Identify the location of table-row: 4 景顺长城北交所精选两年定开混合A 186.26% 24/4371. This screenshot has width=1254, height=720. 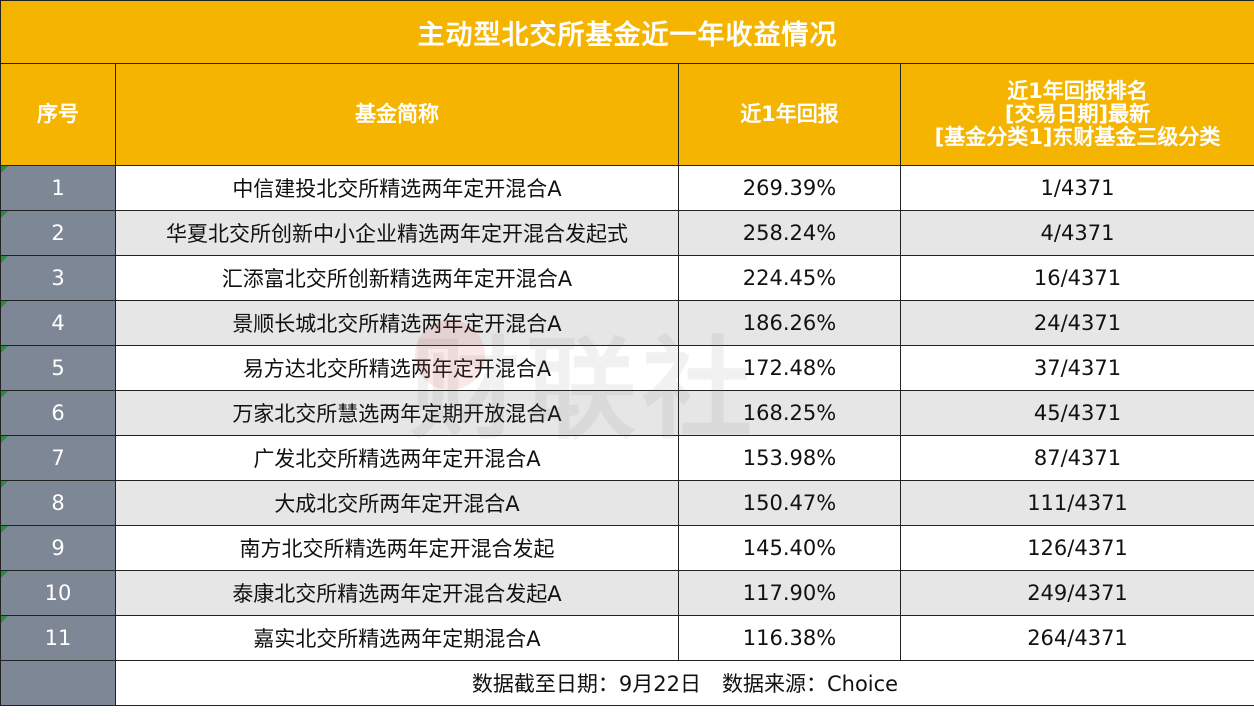
(627, 323).